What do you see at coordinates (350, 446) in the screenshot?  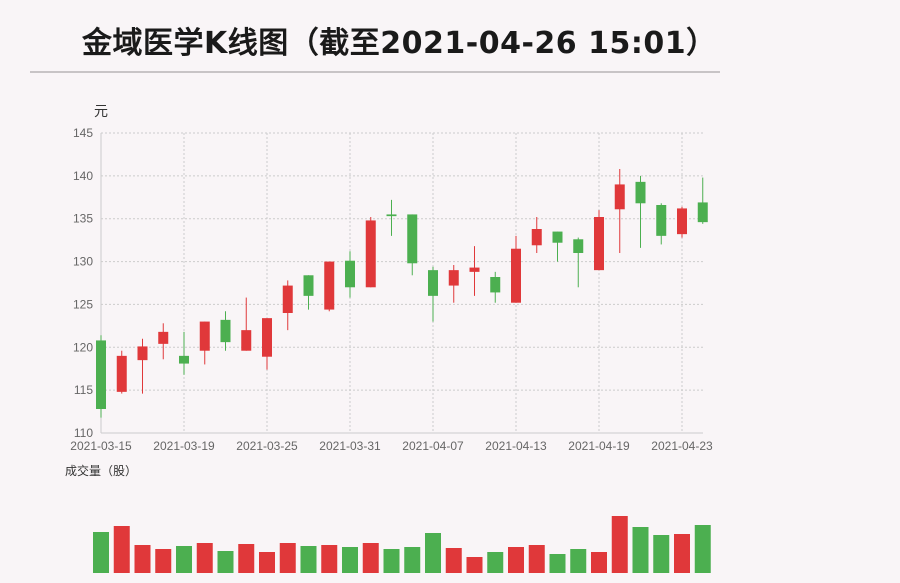 I see `x-tick-label: 2021-03-31` at bounding box center [350, 446].